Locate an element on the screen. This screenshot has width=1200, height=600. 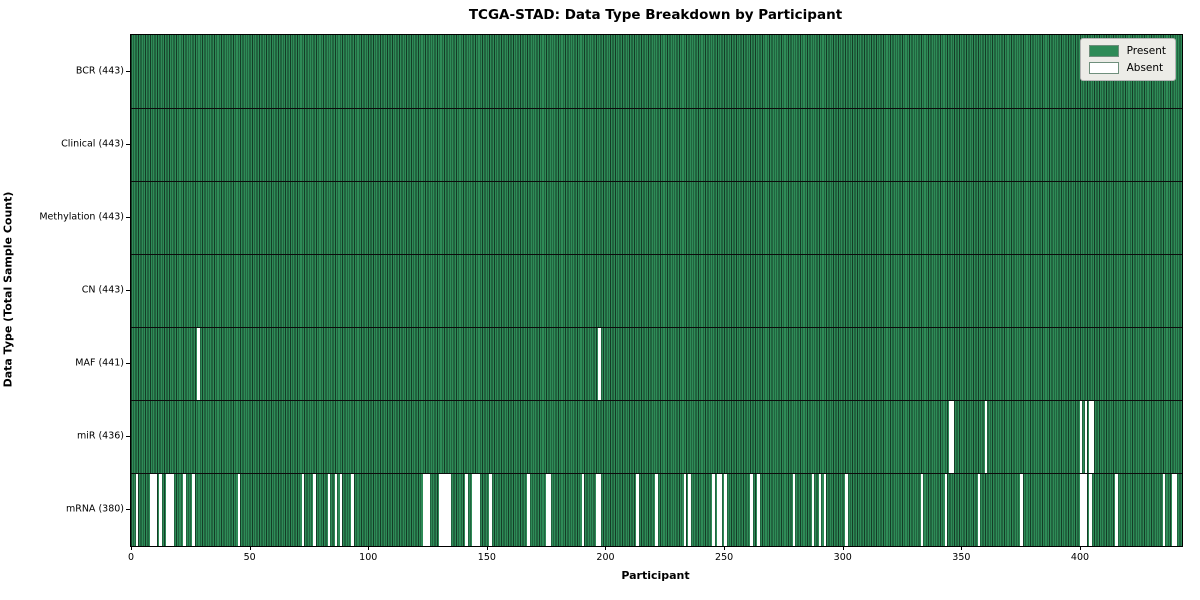
row-maf is located at coordinates (656, 363).